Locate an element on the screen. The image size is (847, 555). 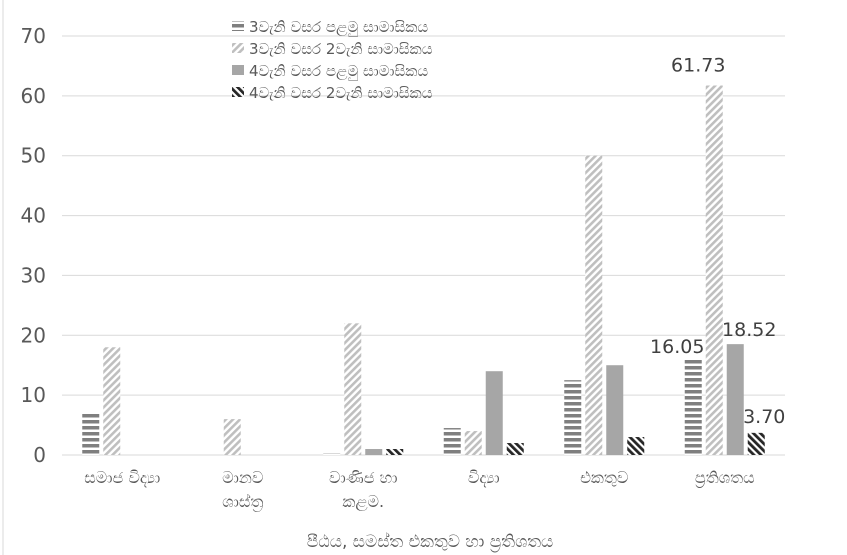
x-axis-title: පීඨය, සමස්ත එකතුව හා ප්‍රතිශතය is located at coordinates (430, 542).